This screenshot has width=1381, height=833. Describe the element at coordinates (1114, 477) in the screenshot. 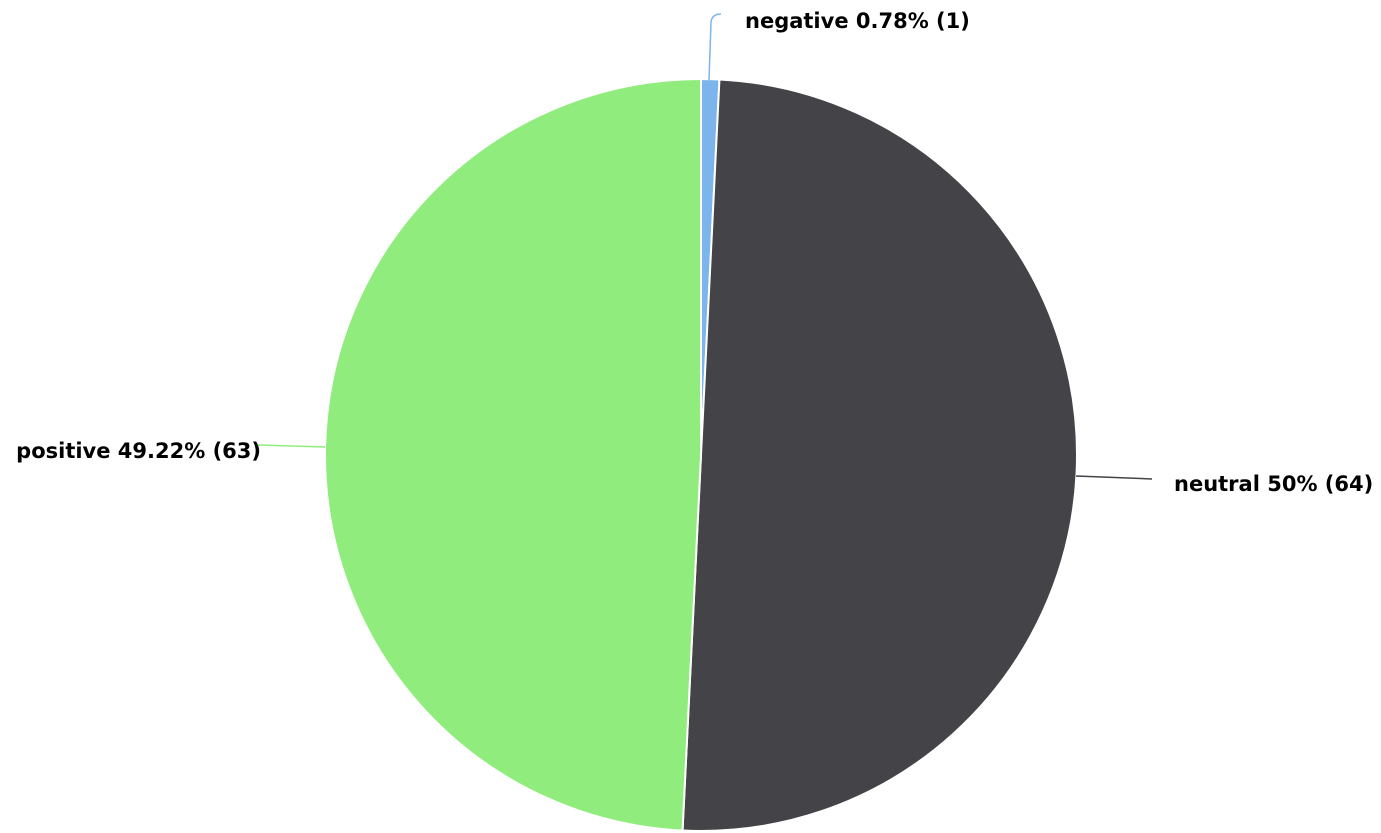

I see `connector-neutral` at that location.